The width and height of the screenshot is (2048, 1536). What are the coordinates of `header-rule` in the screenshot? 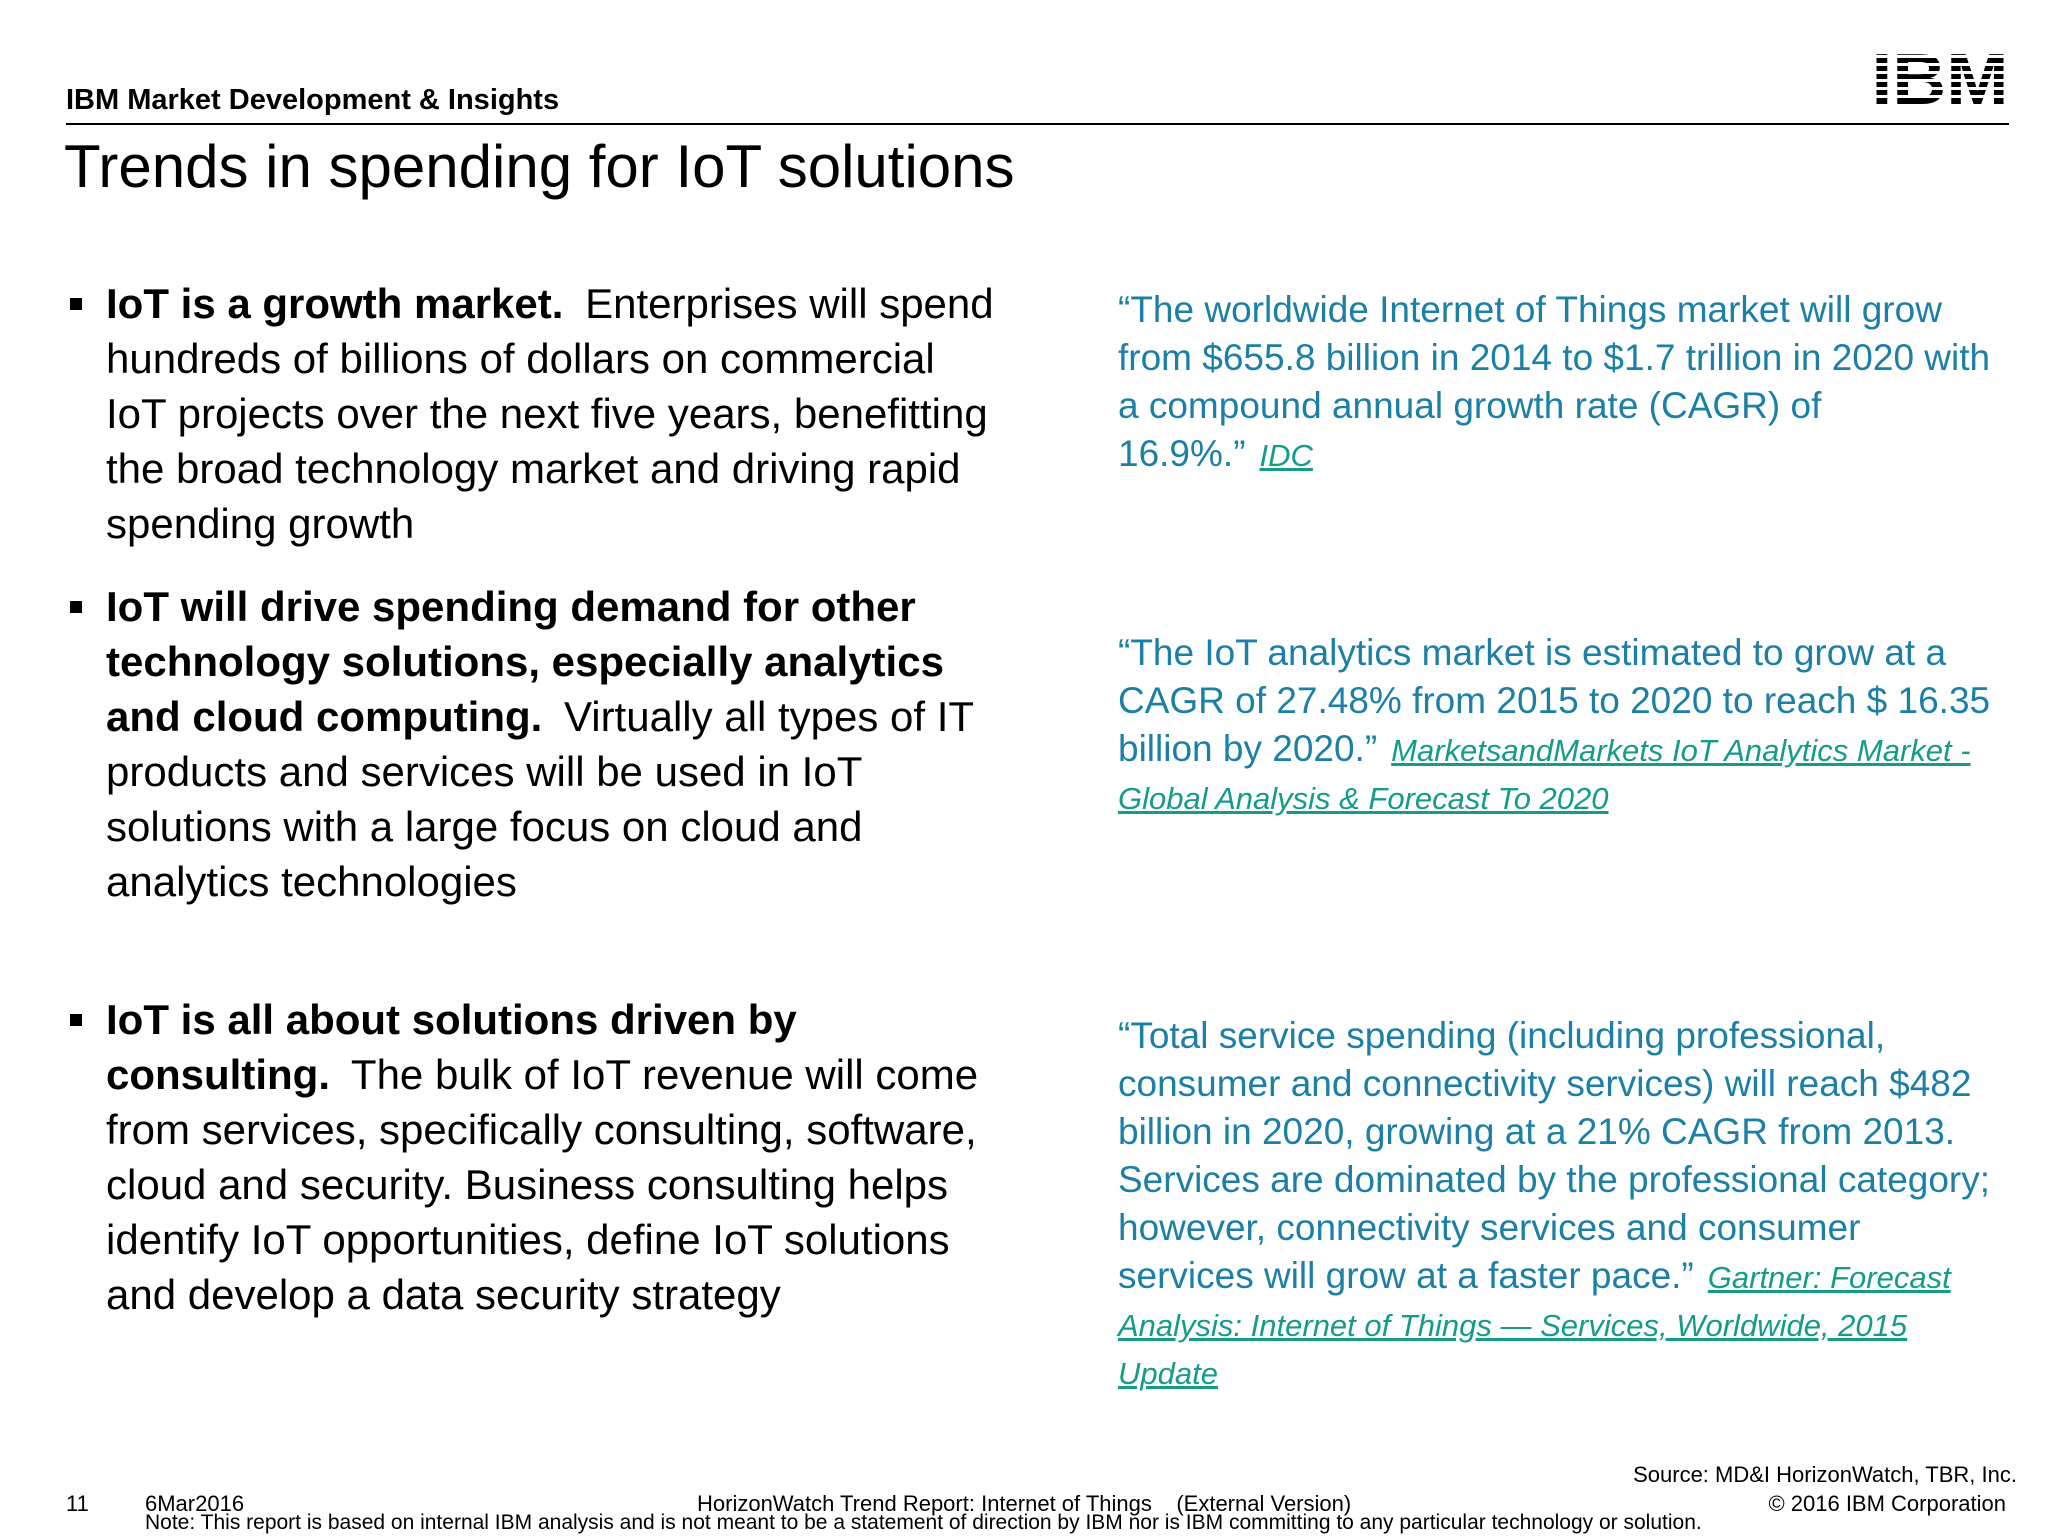 It's located at (1037, 124).